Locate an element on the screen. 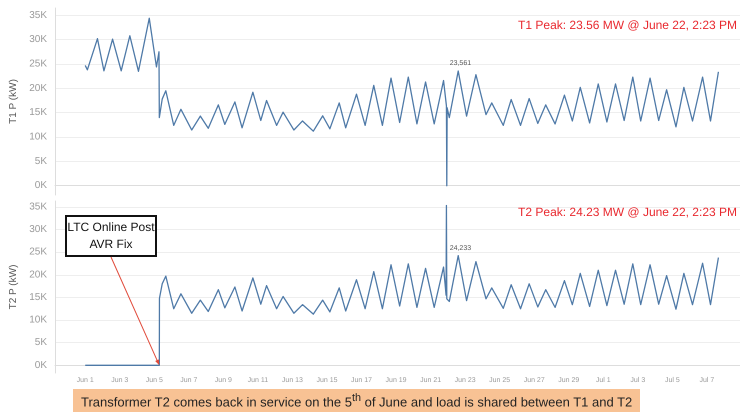 The width and height of the screenshot is (740, 415). y-axis-title: T1 P (kW) is located at coordinates (13, 101).